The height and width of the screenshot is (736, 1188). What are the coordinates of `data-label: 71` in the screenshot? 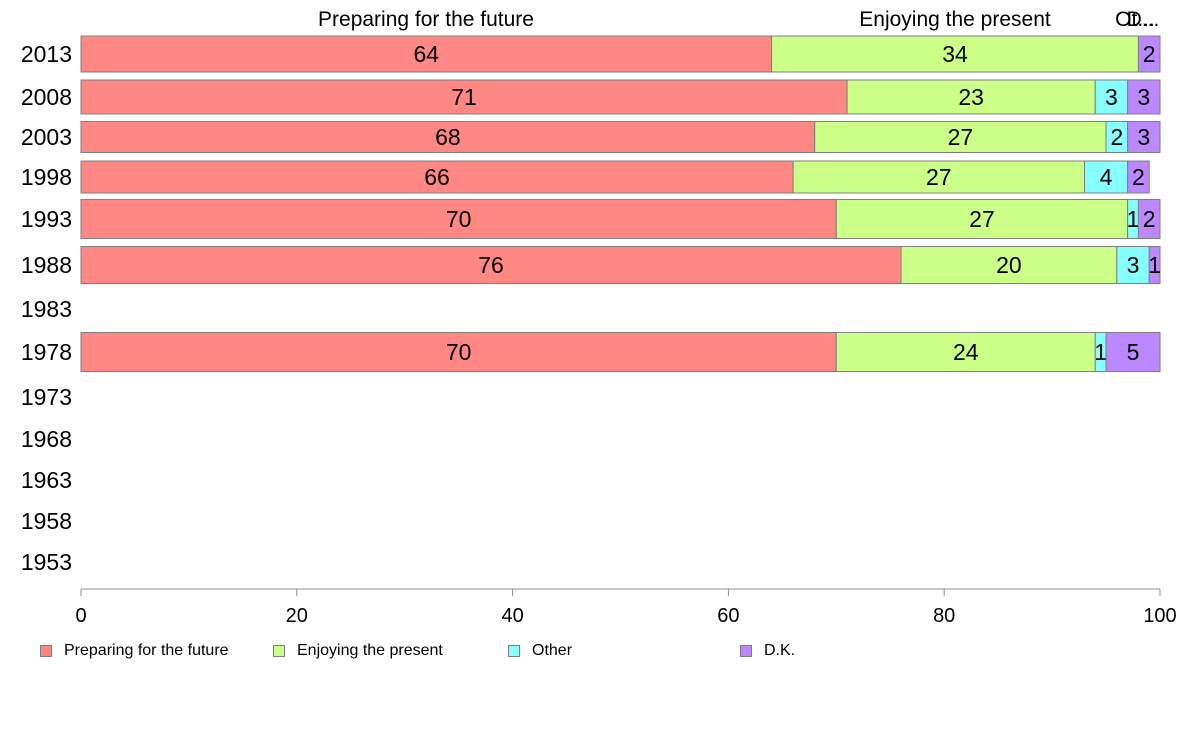 It's located at (464, 97).